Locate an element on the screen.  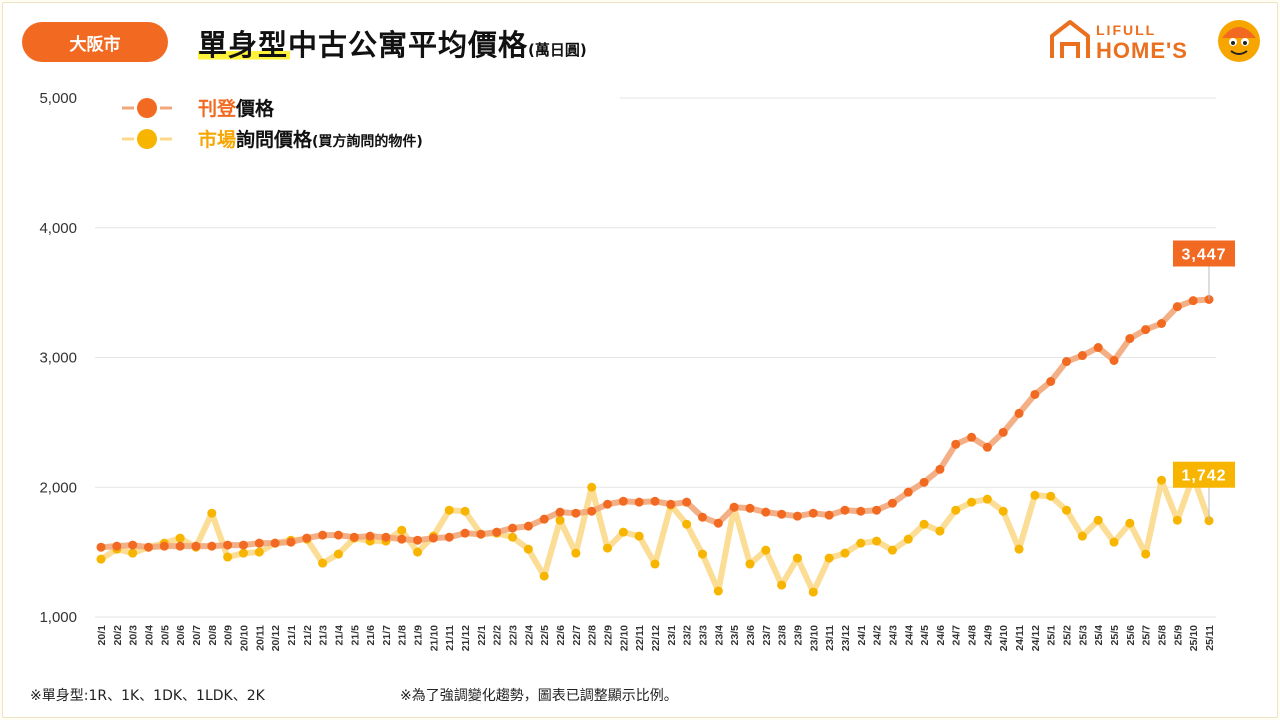
x-tick-label: 21/8 is located at coordinates (403, 635).